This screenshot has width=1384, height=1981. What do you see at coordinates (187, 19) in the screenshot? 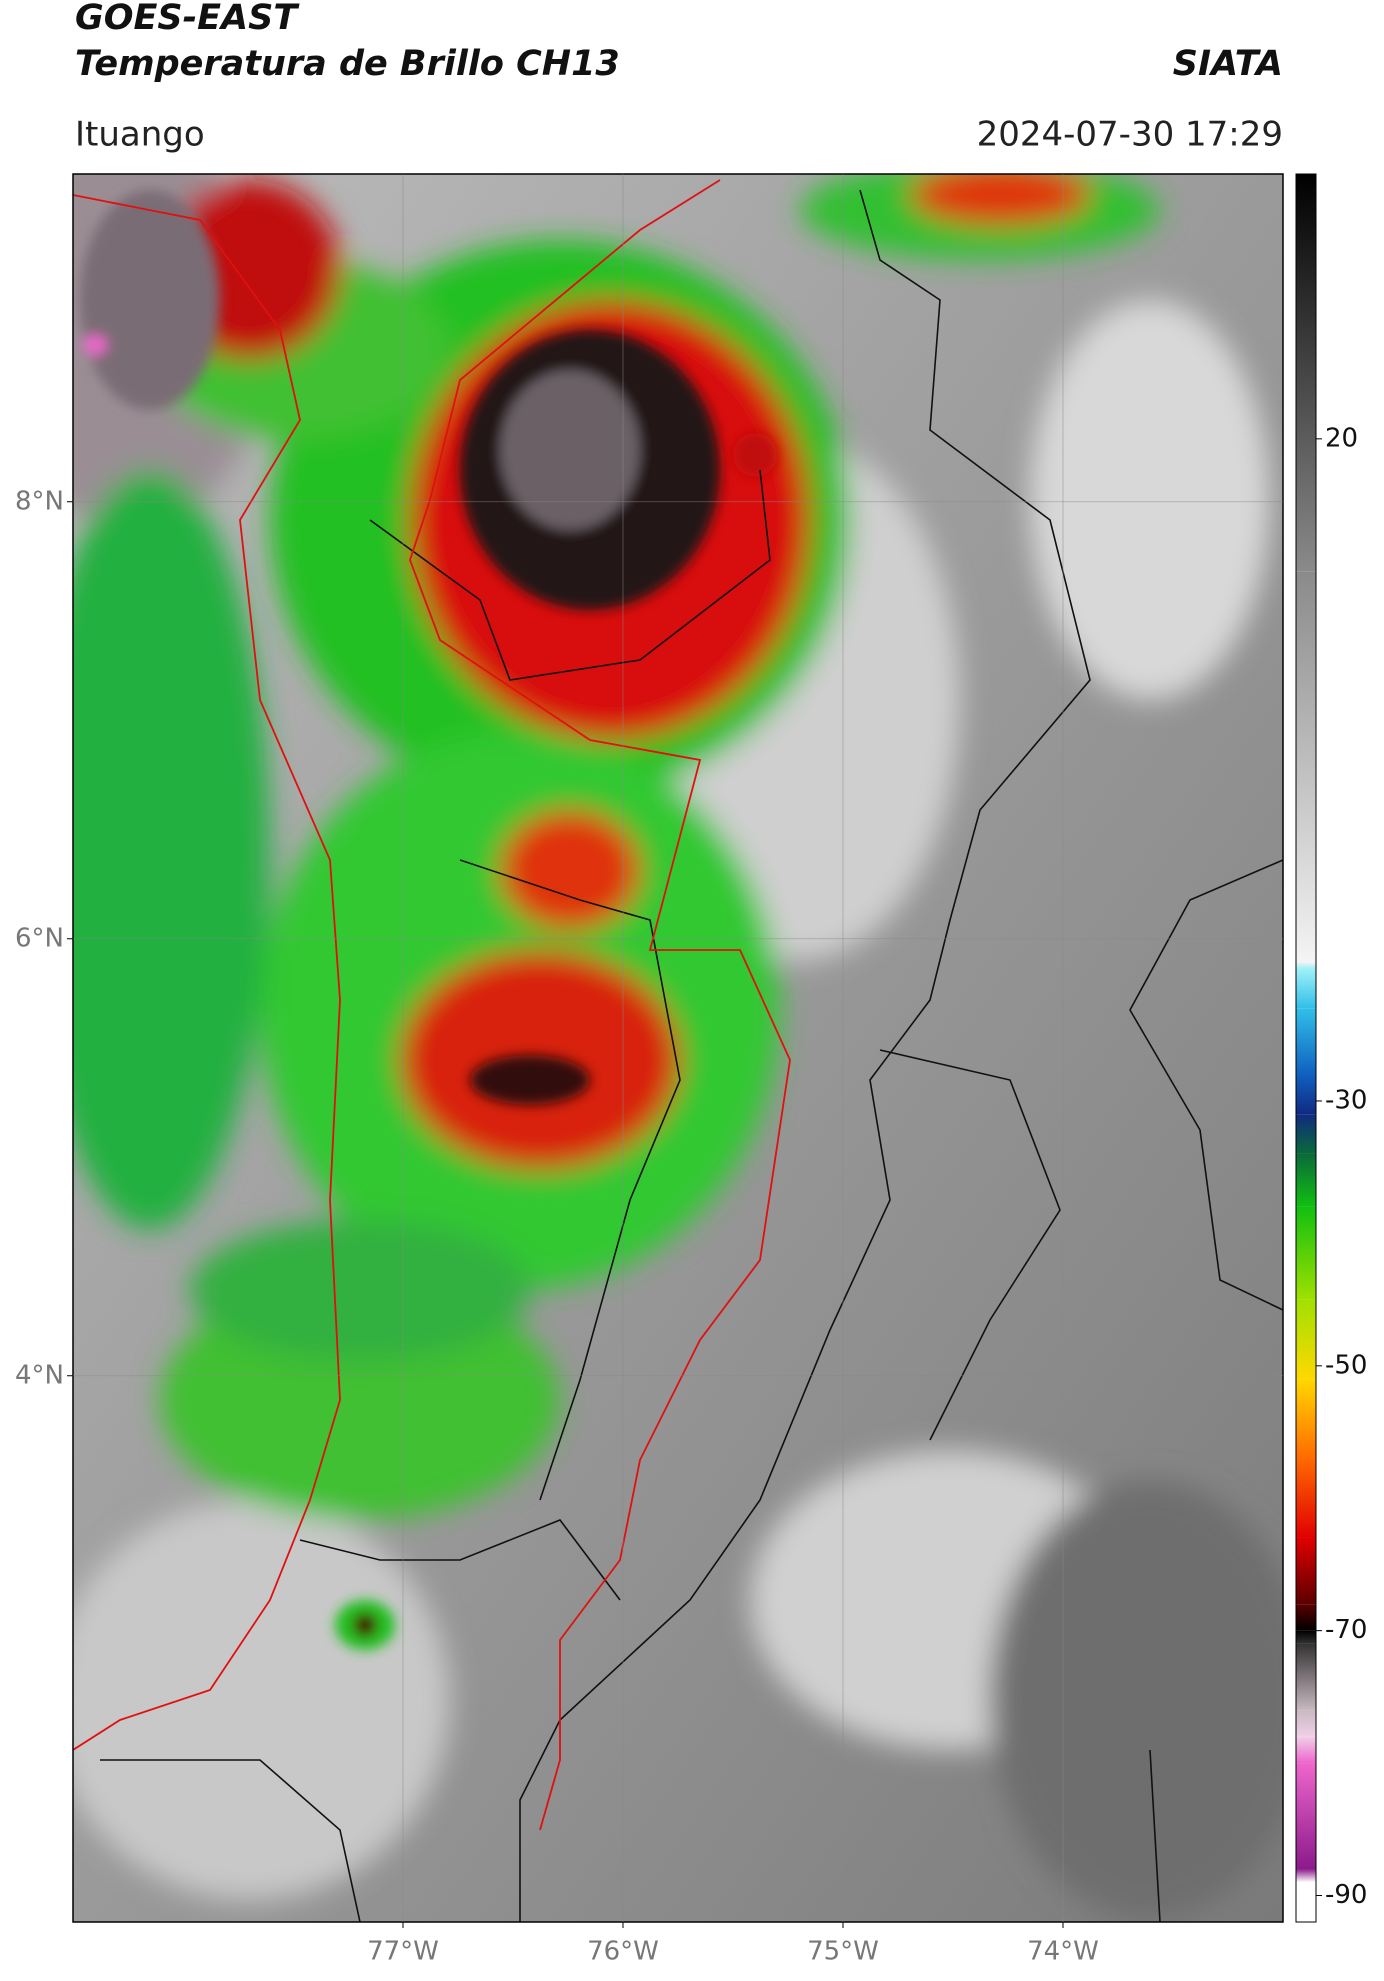
I see `title: GOES-EAST` at bounding box center [187, 19].